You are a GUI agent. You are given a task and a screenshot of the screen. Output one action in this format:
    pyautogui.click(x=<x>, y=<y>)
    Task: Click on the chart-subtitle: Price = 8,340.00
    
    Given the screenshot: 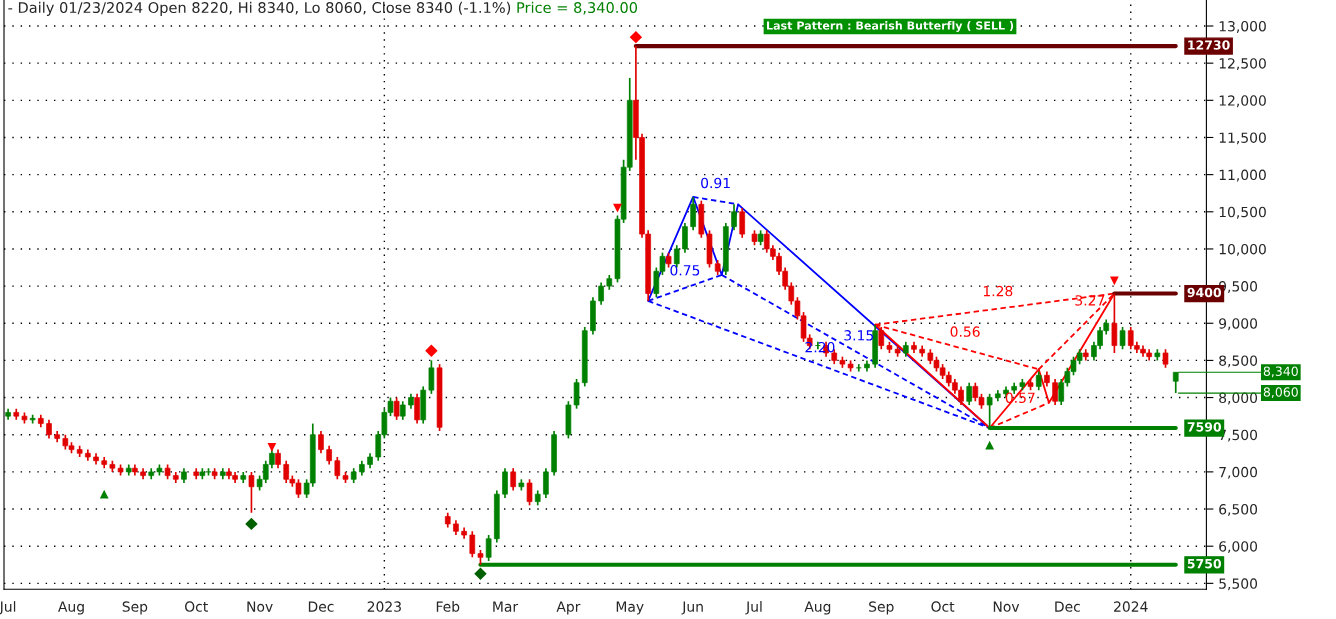 What is the action you would take?
    pyautogui.click(x=577, y=8)
    